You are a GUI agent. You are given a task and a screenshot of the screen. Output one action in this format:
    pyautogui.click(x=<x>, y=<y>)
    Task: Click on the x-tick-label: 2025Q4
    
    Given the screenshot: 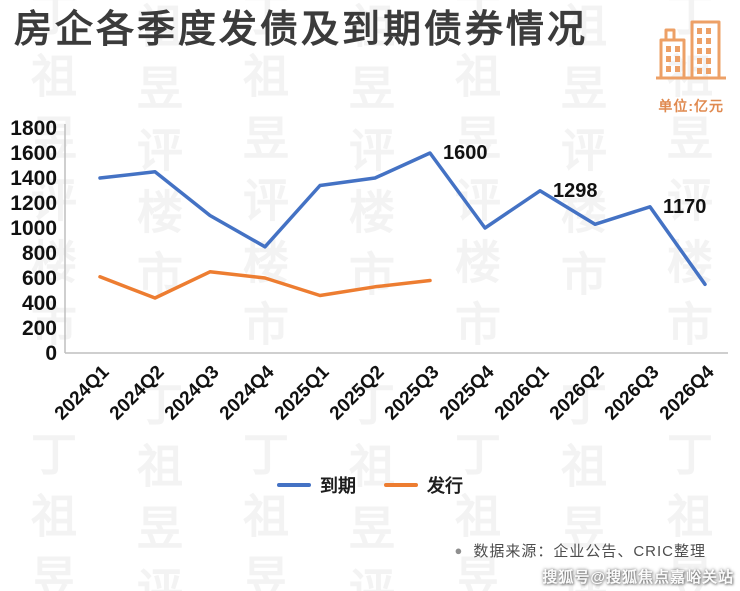 What is the action you would take?
    pyautogui.click(x=467, y=392)
    